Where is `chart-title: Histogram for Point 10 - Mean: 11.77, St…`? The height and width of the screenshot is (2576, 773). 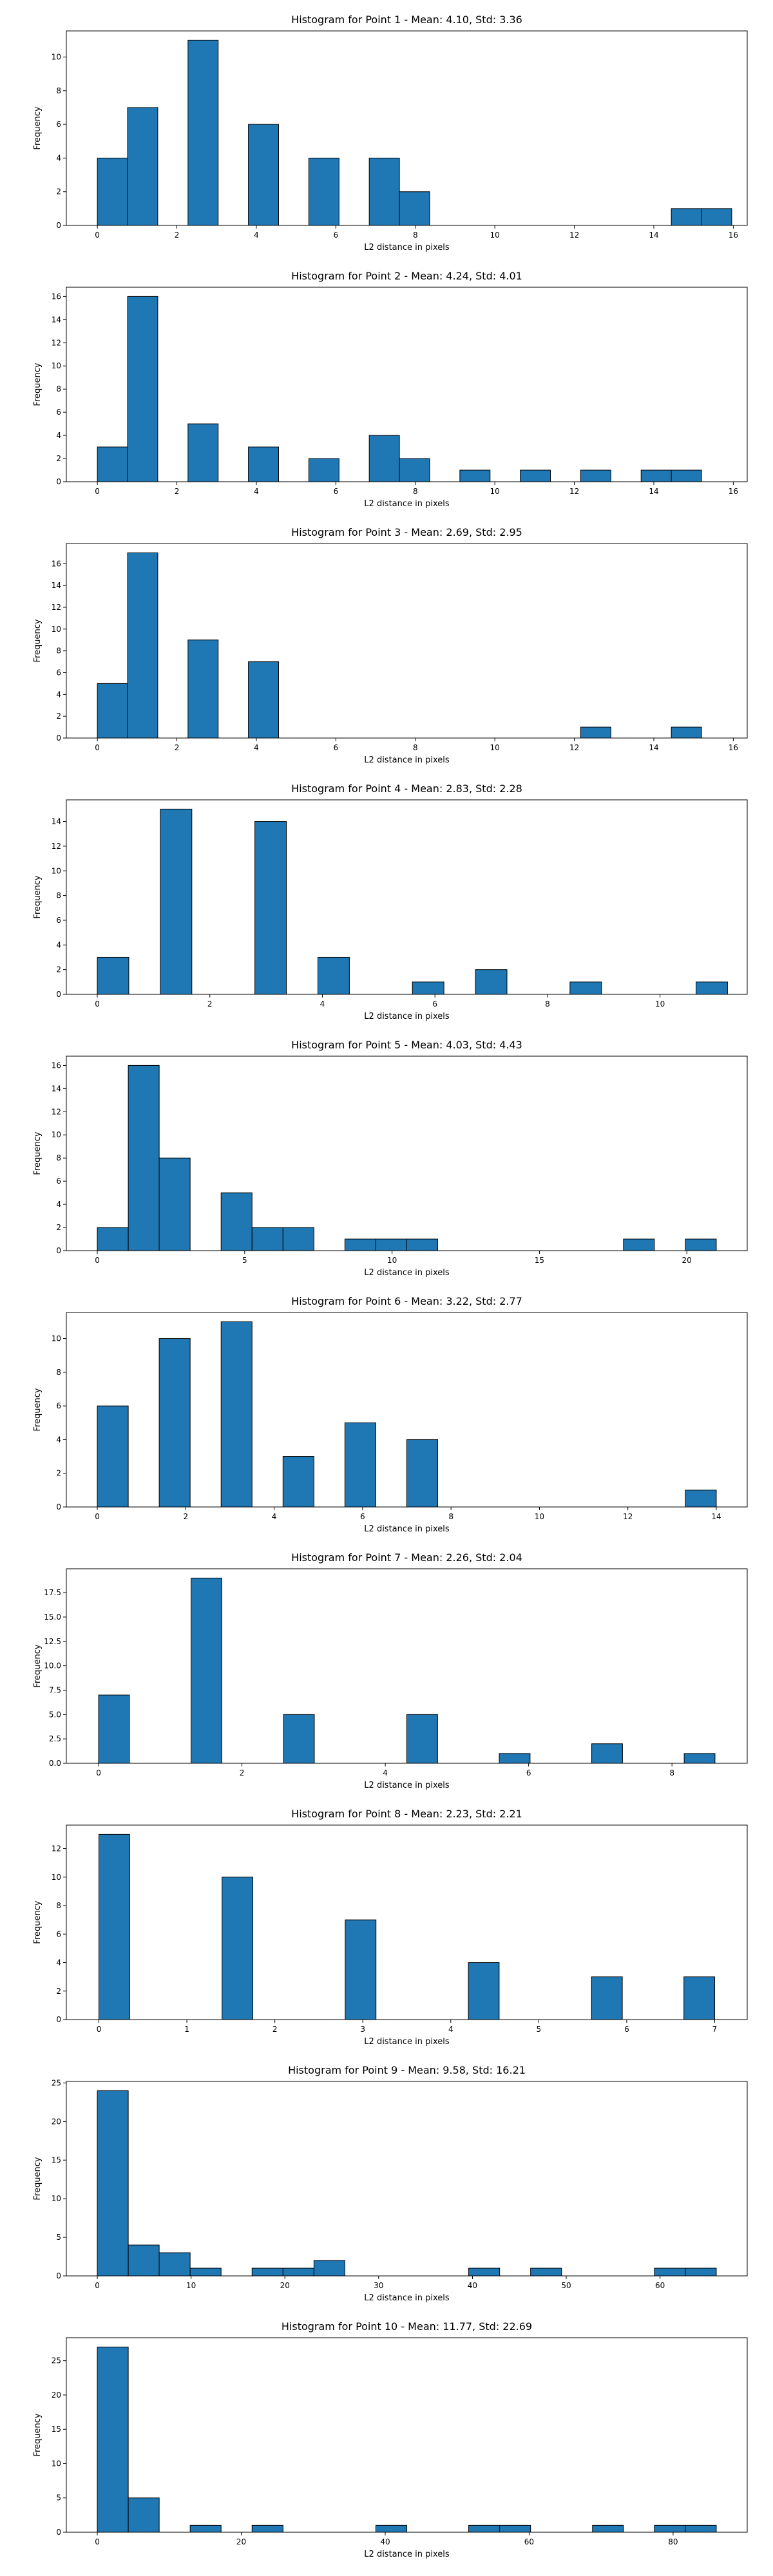 chart-title: Histogram for Point 10 - Mean: 11.77, St… is located at coordinates (407, 2326).